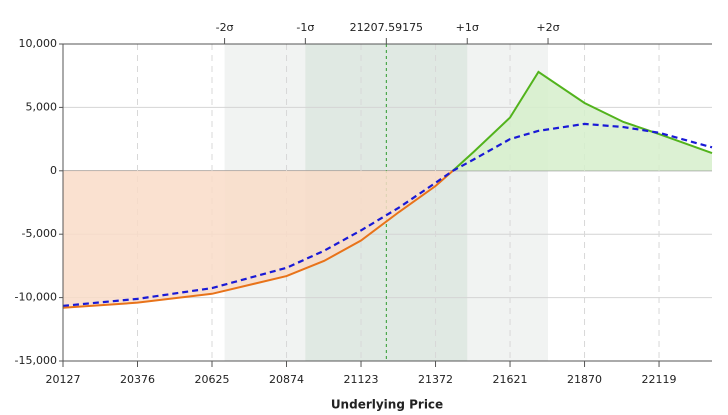 This screenshot has width=728, height=415. Describe the element at coordinates (212, 379) in the screenshot. I see `x-tick-label: 20625` at that location.